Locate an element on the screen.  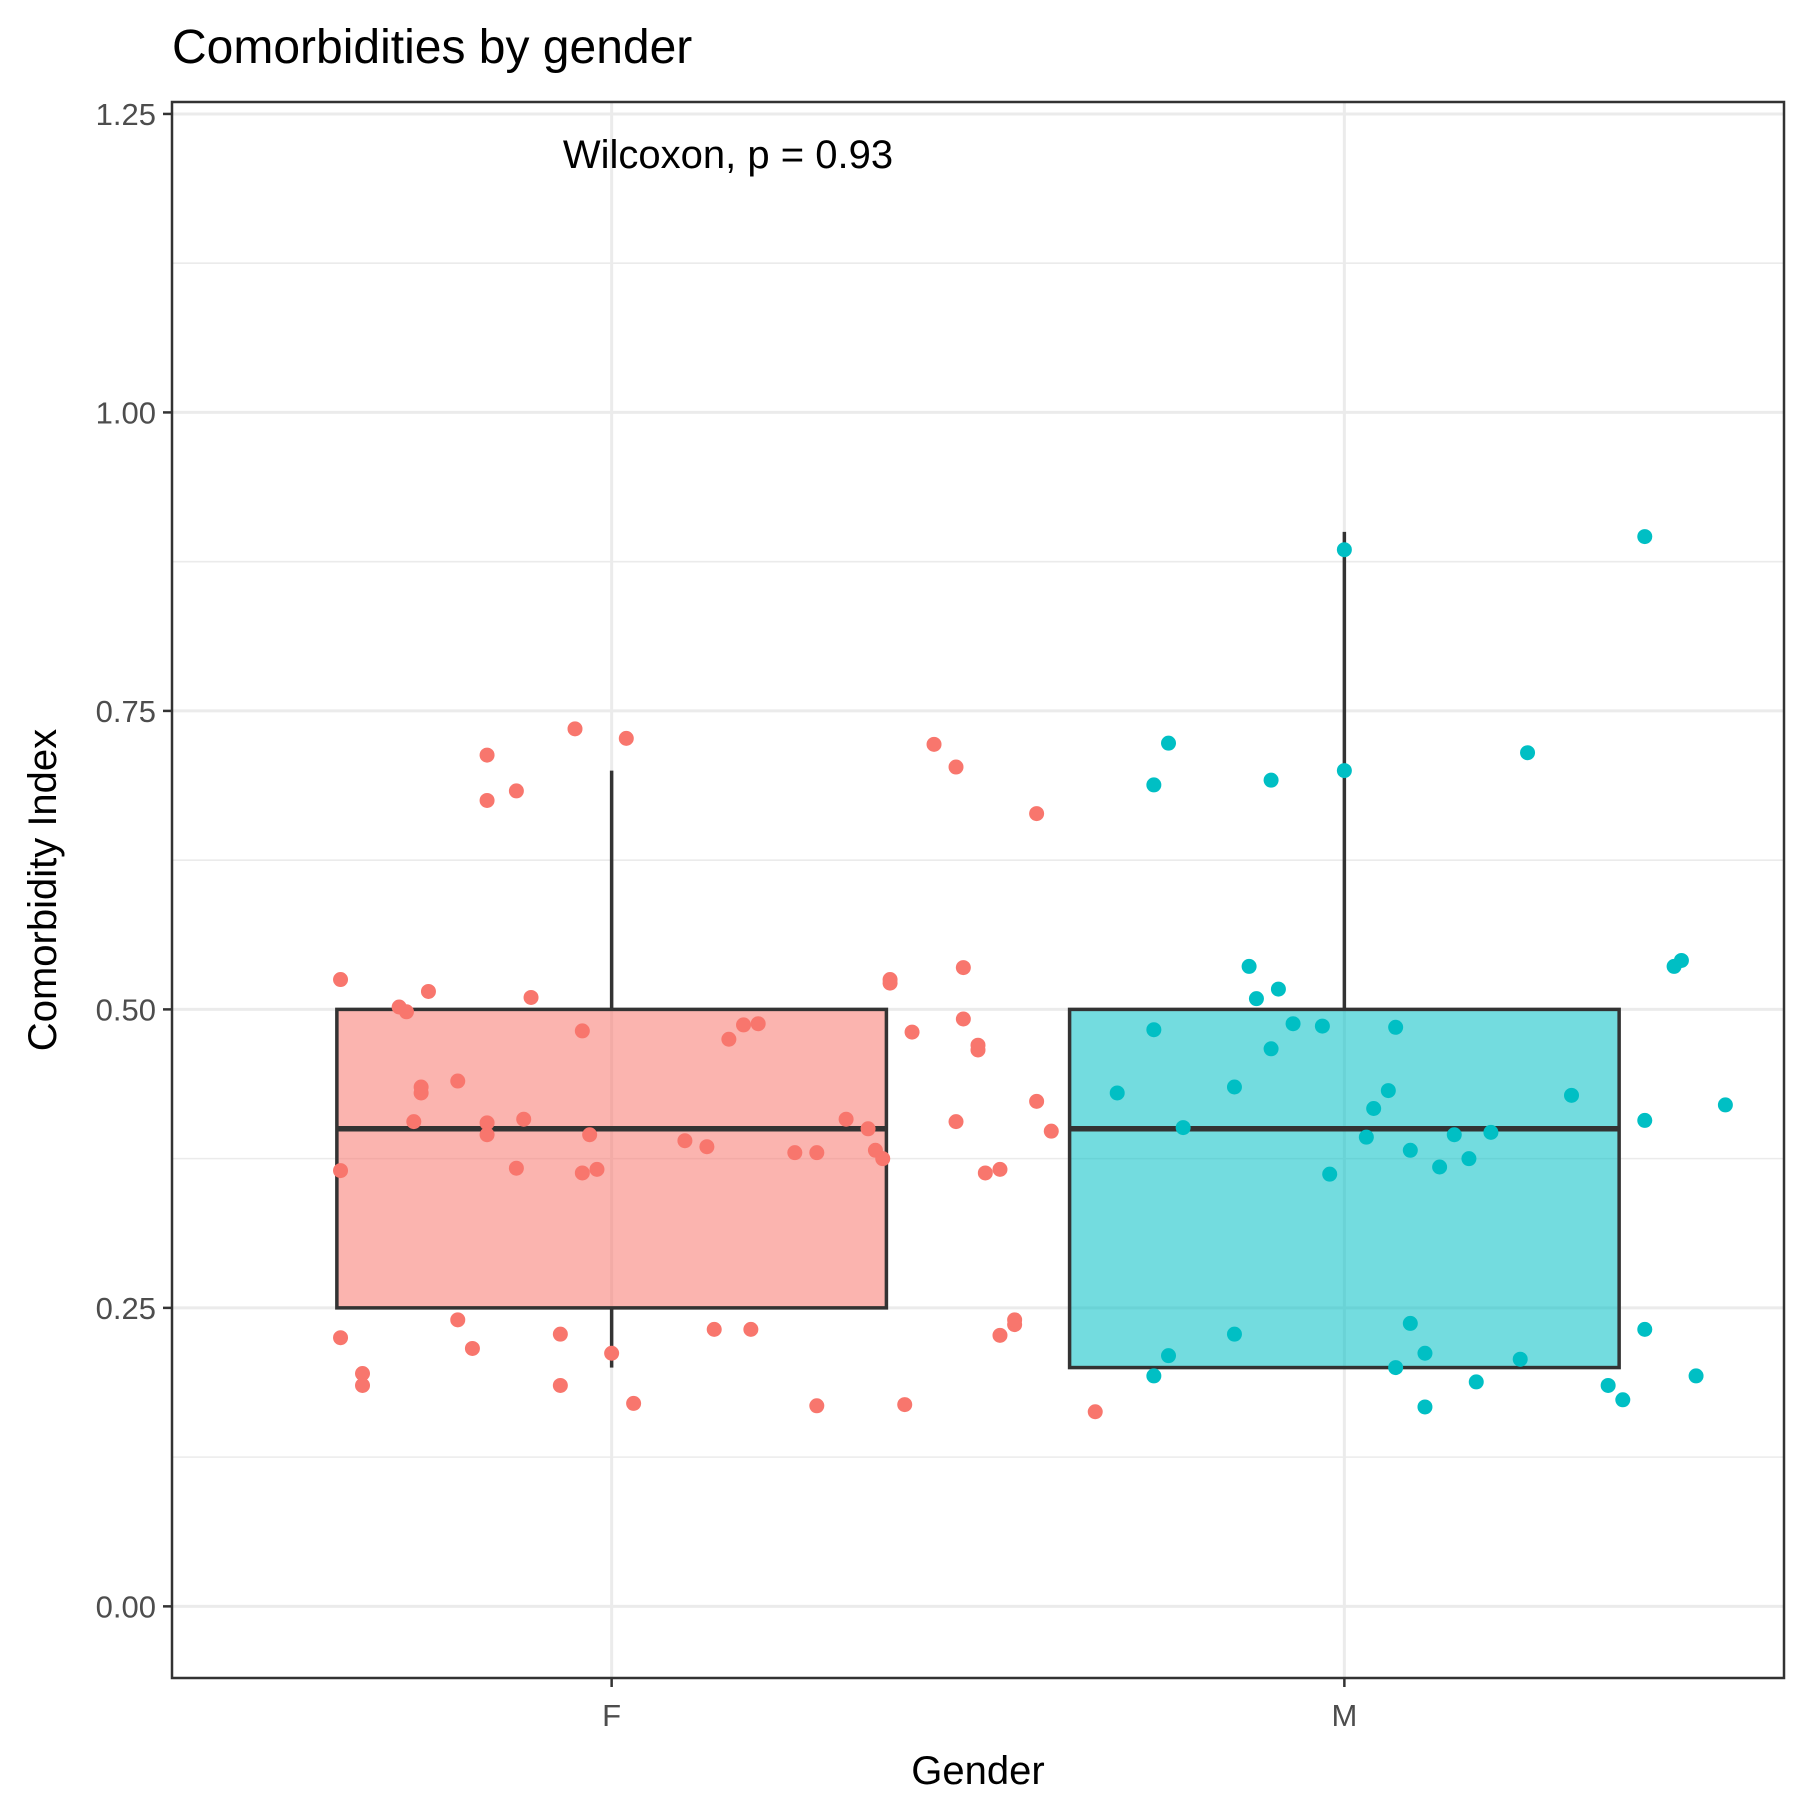
y-tick-label: 0.00 is located at coordinates (126, 1606).